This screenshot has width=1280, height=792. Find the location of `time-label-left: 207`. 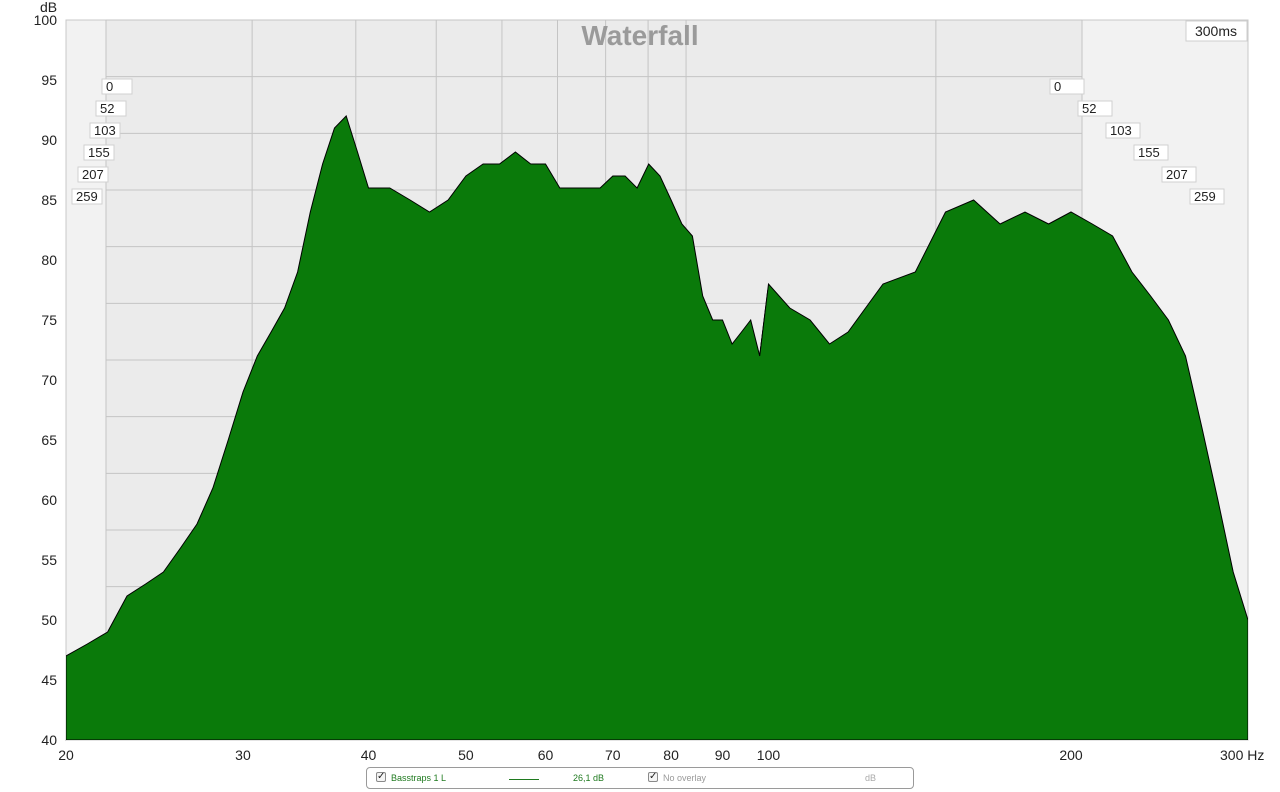

time-label-left: 207 is located at coordinates (93, 174).